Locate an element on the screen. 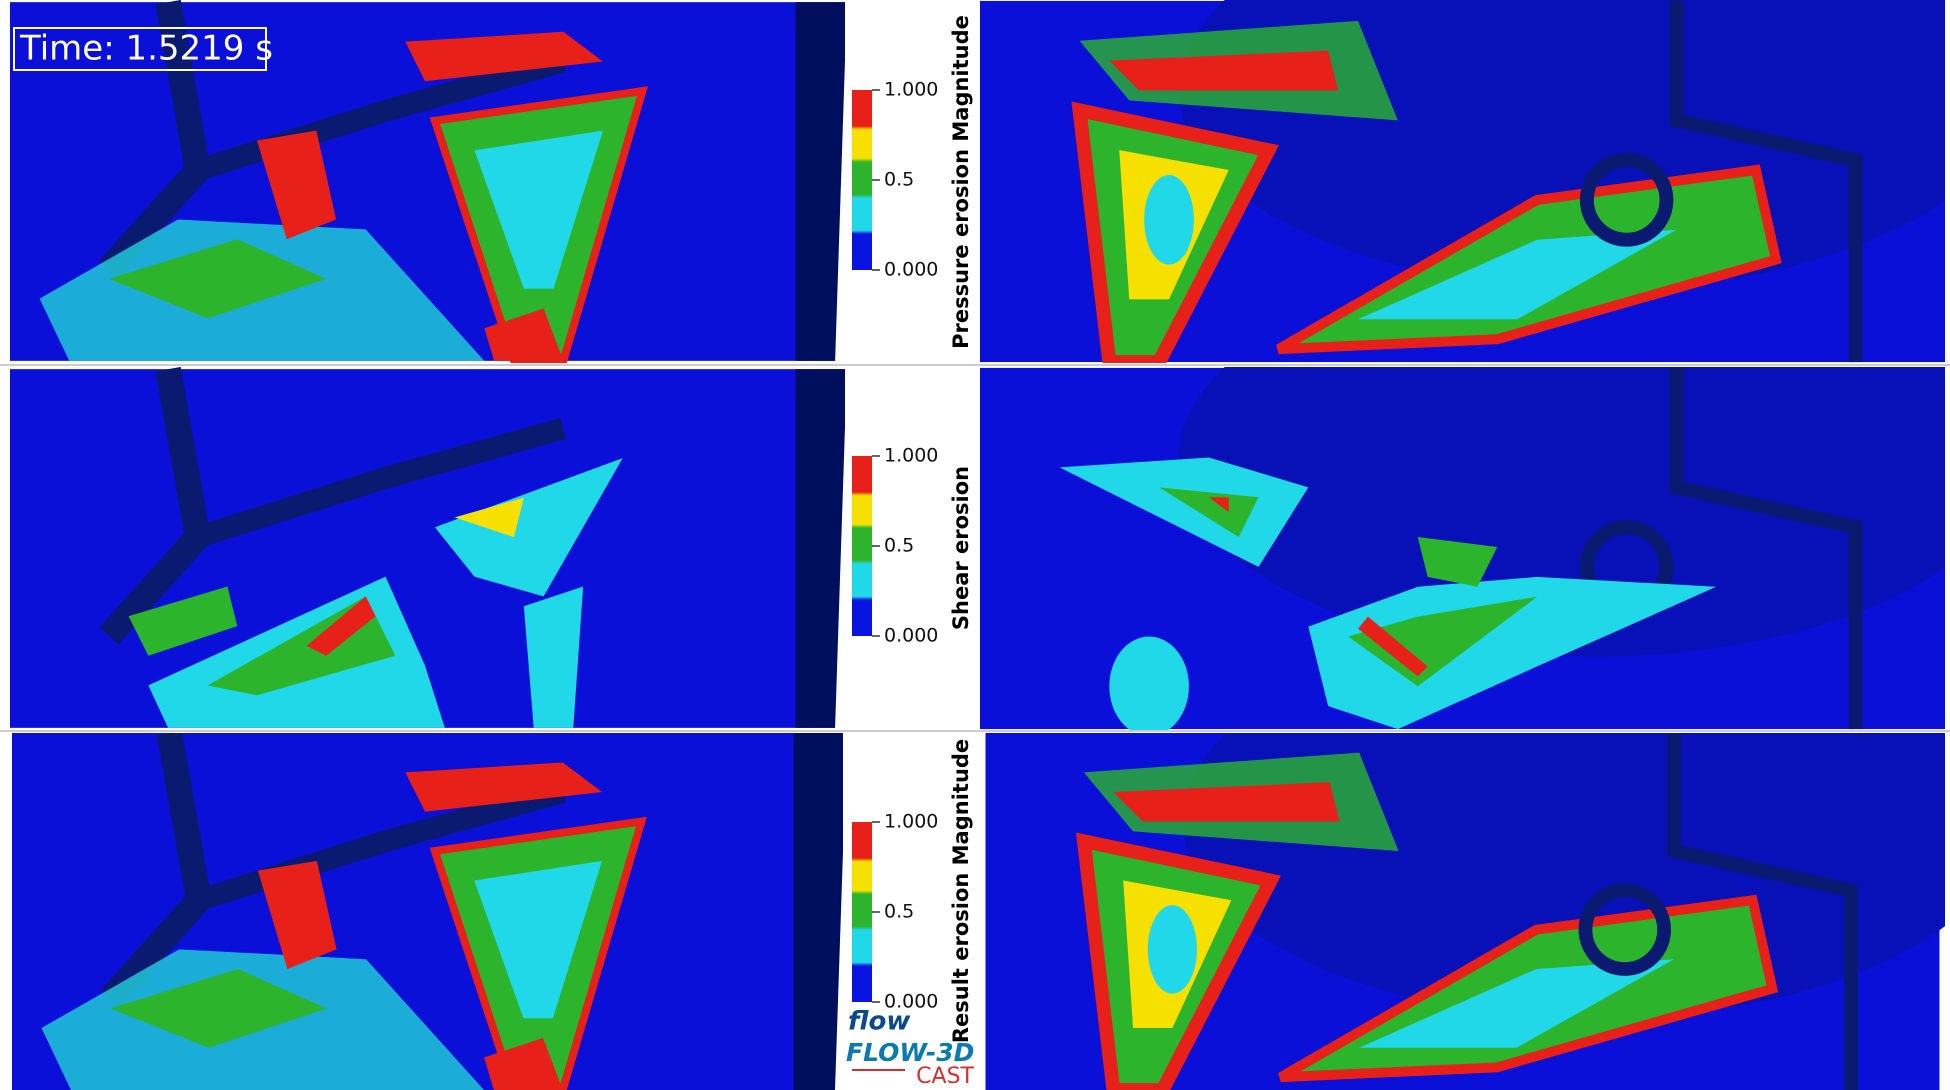  time-box: Time: 1.5219 s is located at coordinates (143, 49).